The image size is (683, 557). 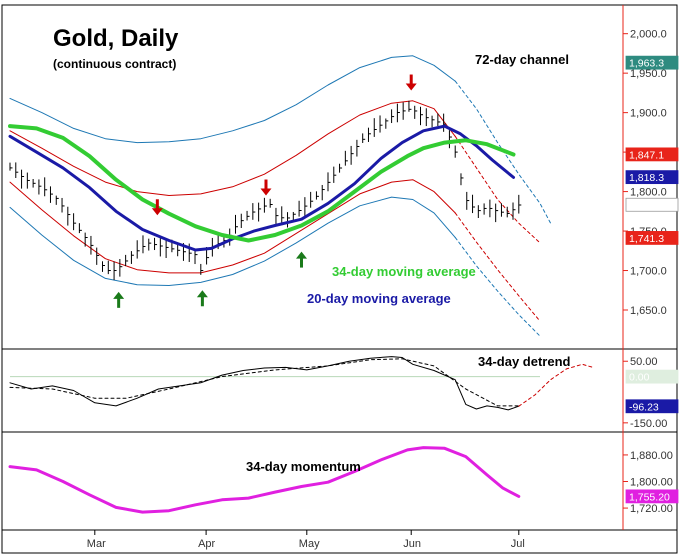 What do you see at coordinates (651, 456) in the screenshot?
I see `y-tick-label: 1,880.00` at bounding box center [651, 456].